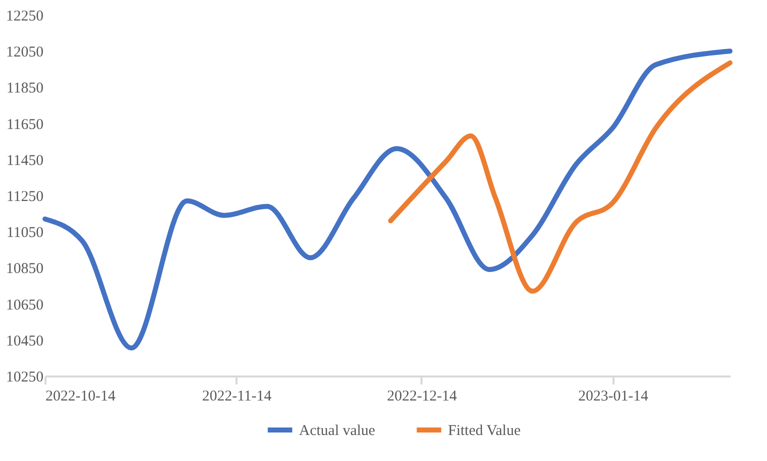 The height and width of the screenshot is (461, 767). I want to click on y-tick-label: 12250, so click(25, 16).